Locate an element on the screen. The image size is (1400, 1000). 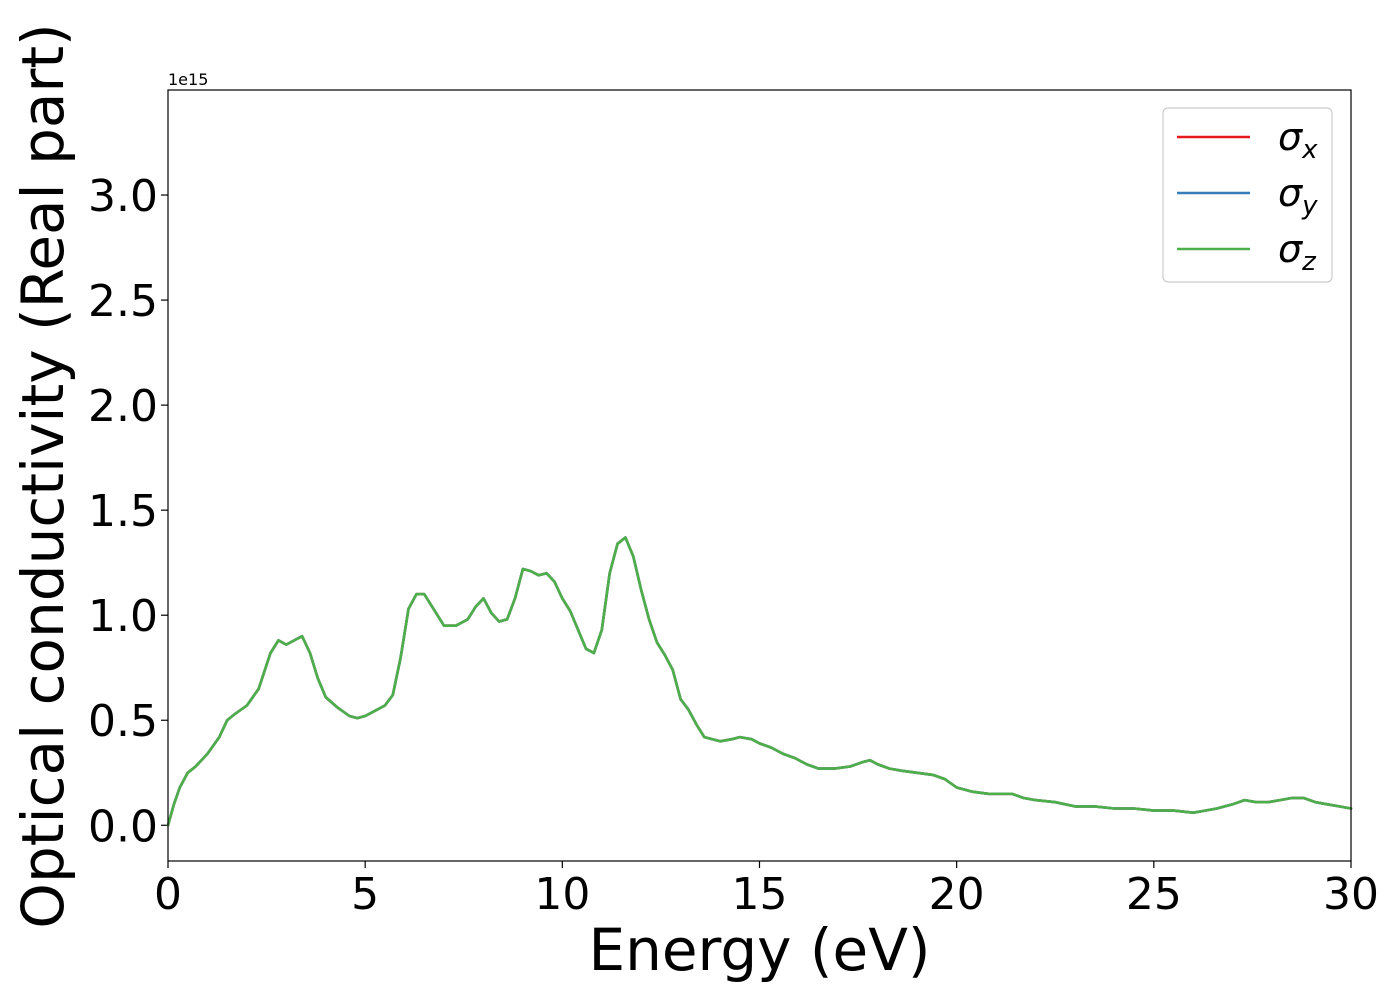
legend-box is located at coordinates (1247, 195).